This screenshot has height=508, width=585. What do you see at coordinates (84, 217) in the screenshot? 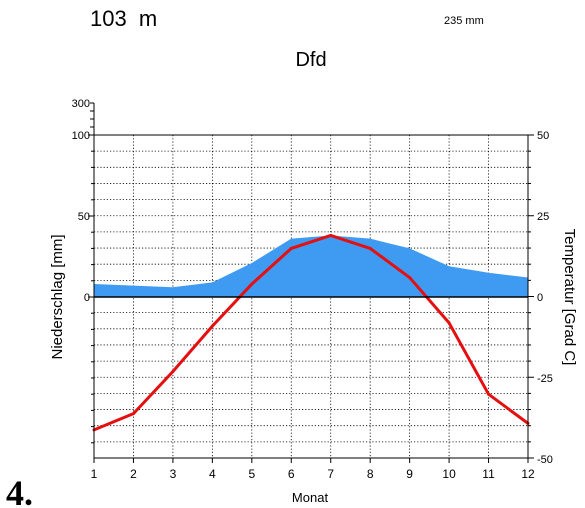
I see `y-left-tick-label: 50` at bounding box center [84, 217].